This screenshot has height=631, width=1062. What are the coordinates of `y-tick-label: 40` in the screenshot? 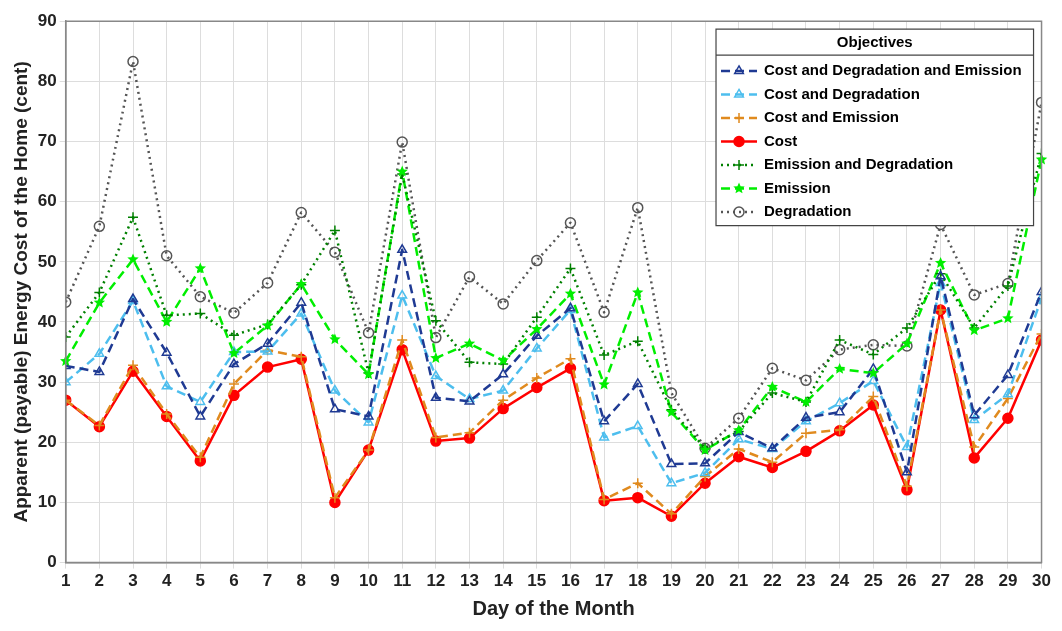 It's located at (47, 321).